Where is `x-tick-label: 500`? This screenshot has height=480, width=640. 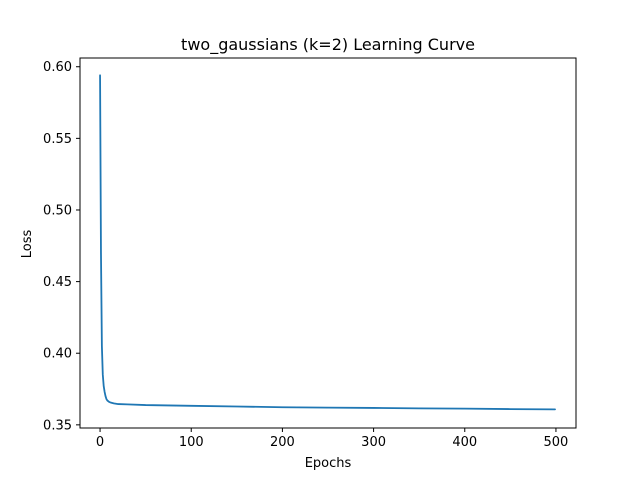
x-tick-label: 500 is located at coordinates (556, 442).